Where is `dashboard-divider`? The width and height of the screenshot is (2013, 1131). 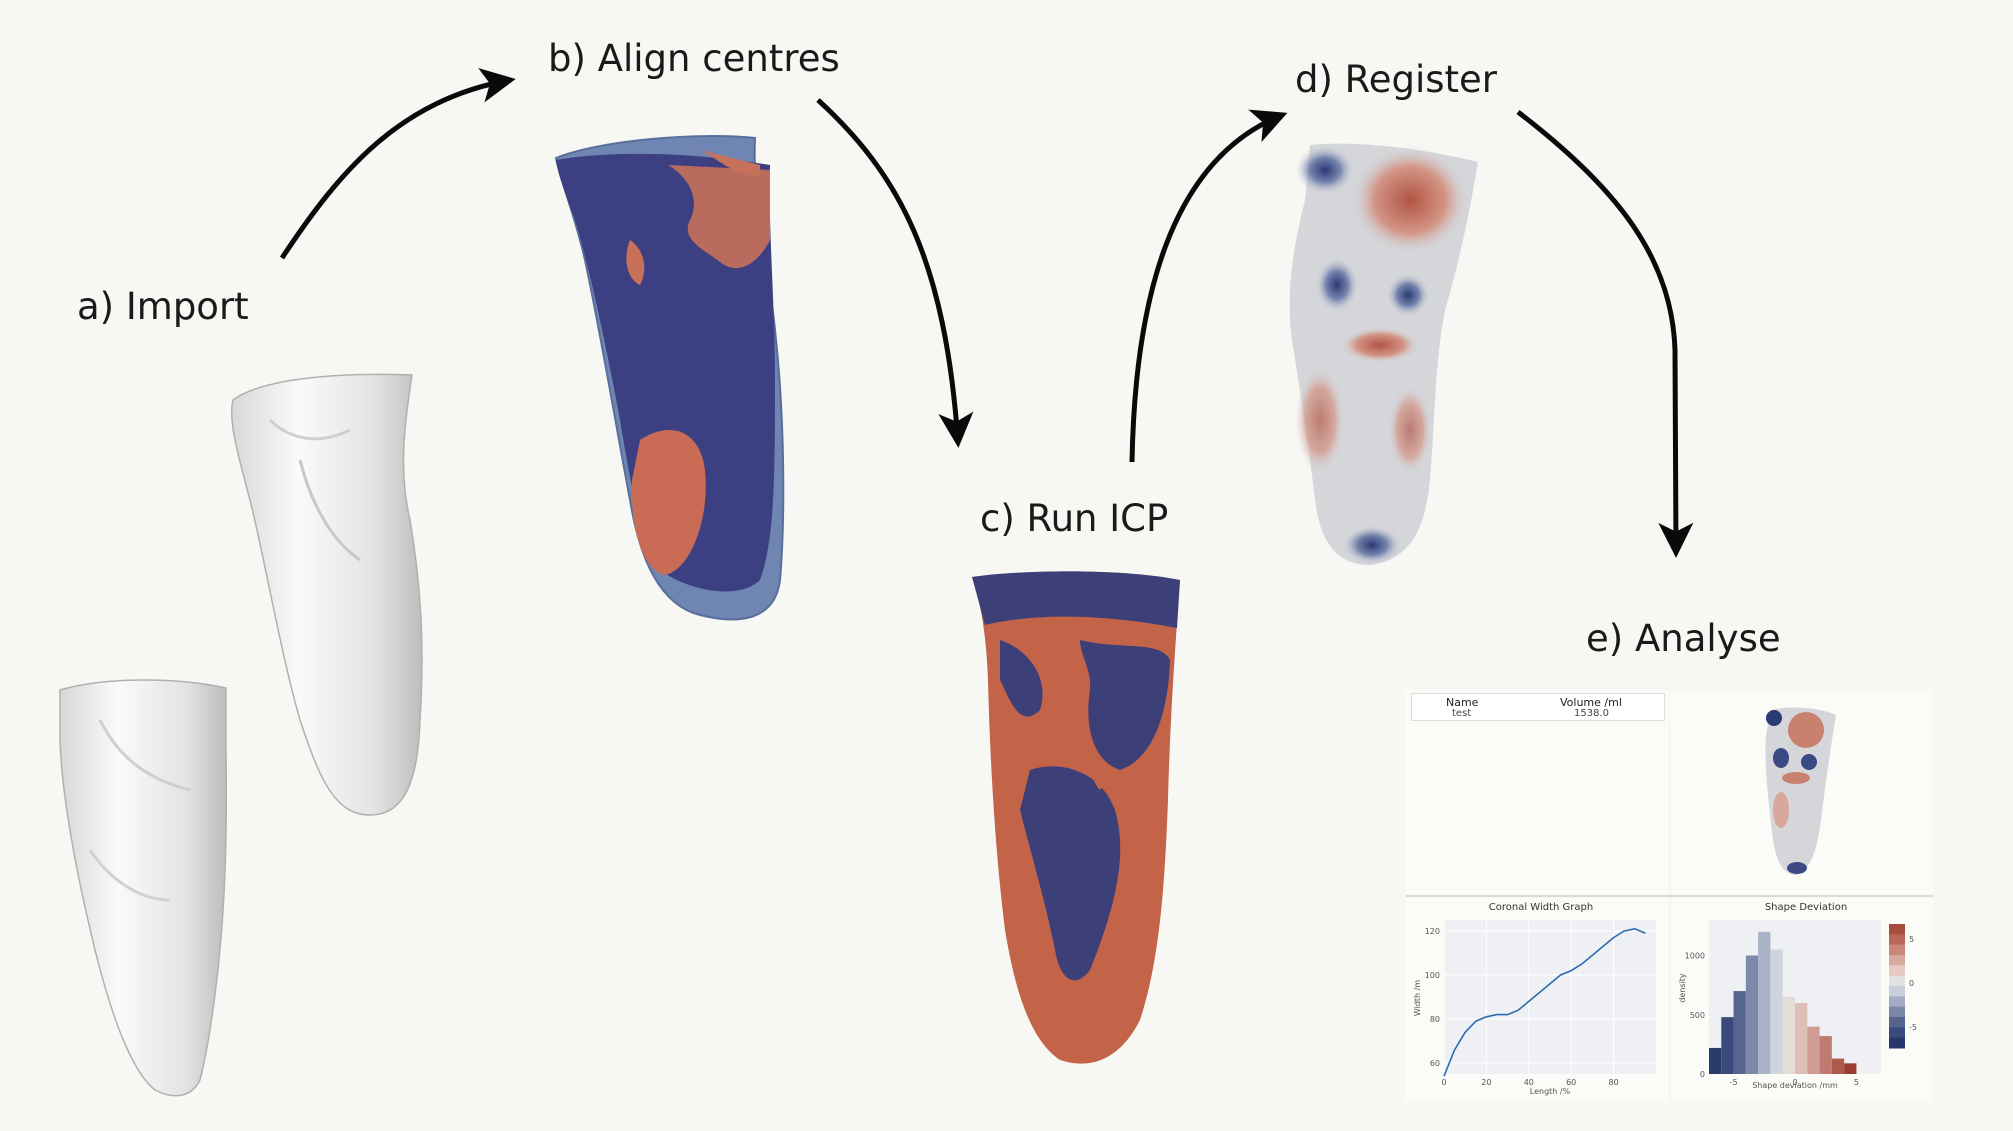 dashboard-divider is located at coordinates (1669, 896).